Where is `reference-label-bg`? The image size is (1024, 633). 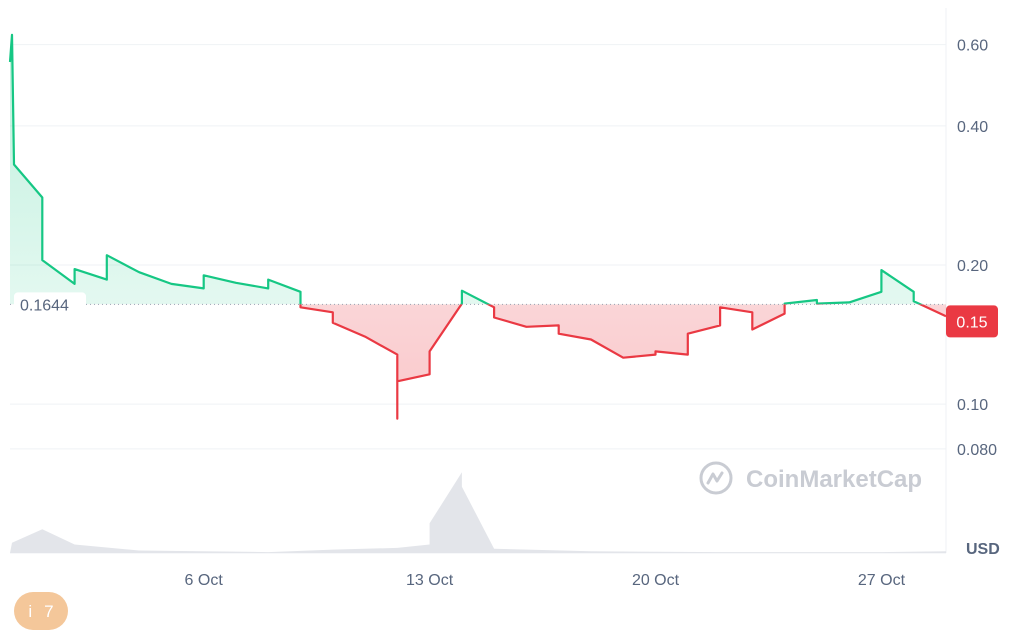
reference-label-bg is located at coordinates (50, 304).